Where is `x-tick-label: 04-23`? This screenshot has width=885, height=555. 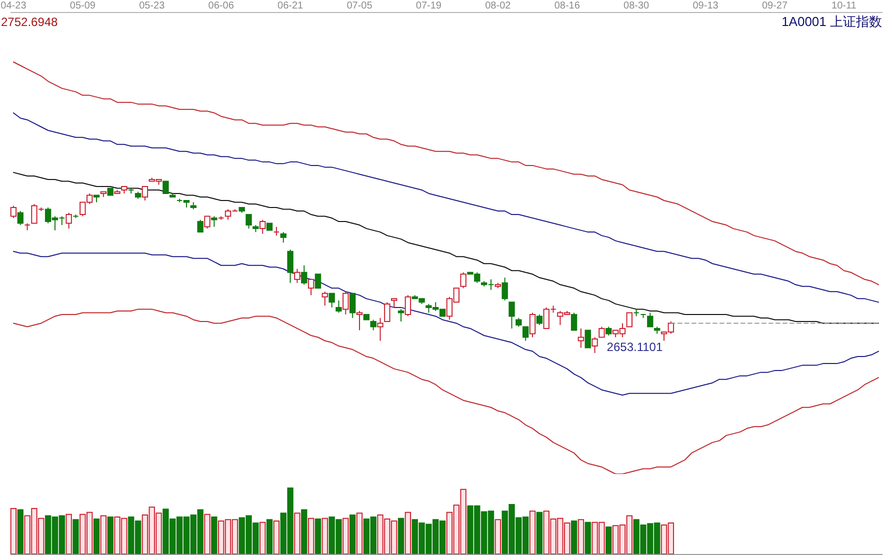
x-tick-label: 04-23 is located at coordinates (13, 6).